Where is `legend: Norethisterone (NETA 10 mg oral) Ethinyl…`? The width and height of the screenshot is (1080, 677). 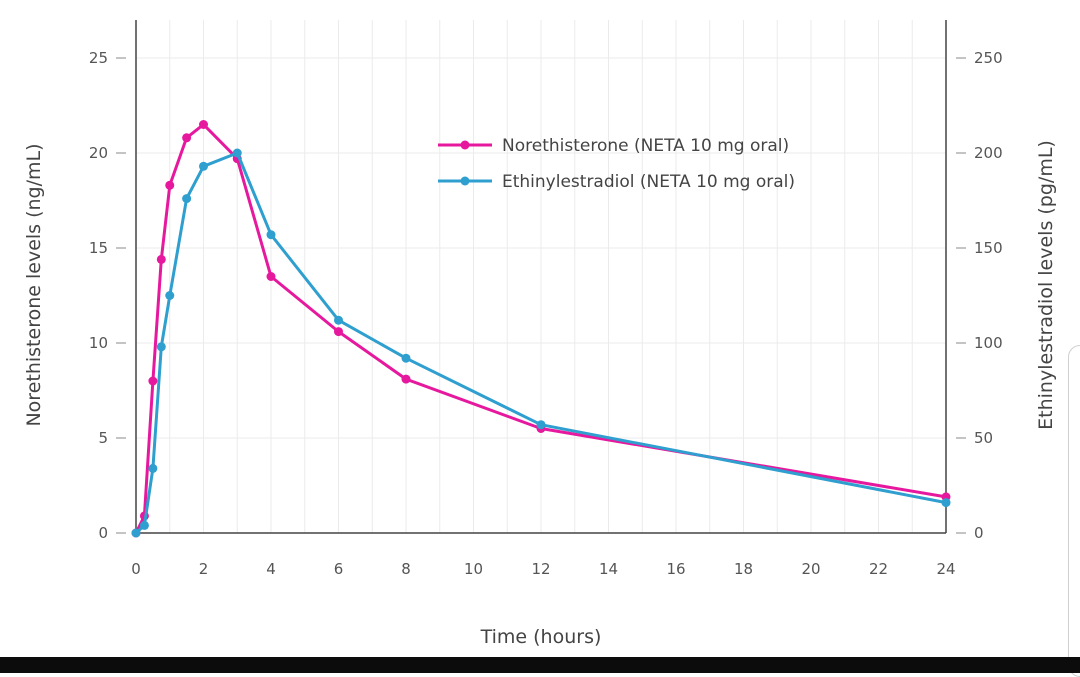 legend: Norethisterone (NETA 10 mg oral) Ethinyl… is located at coordinates (616, 164).